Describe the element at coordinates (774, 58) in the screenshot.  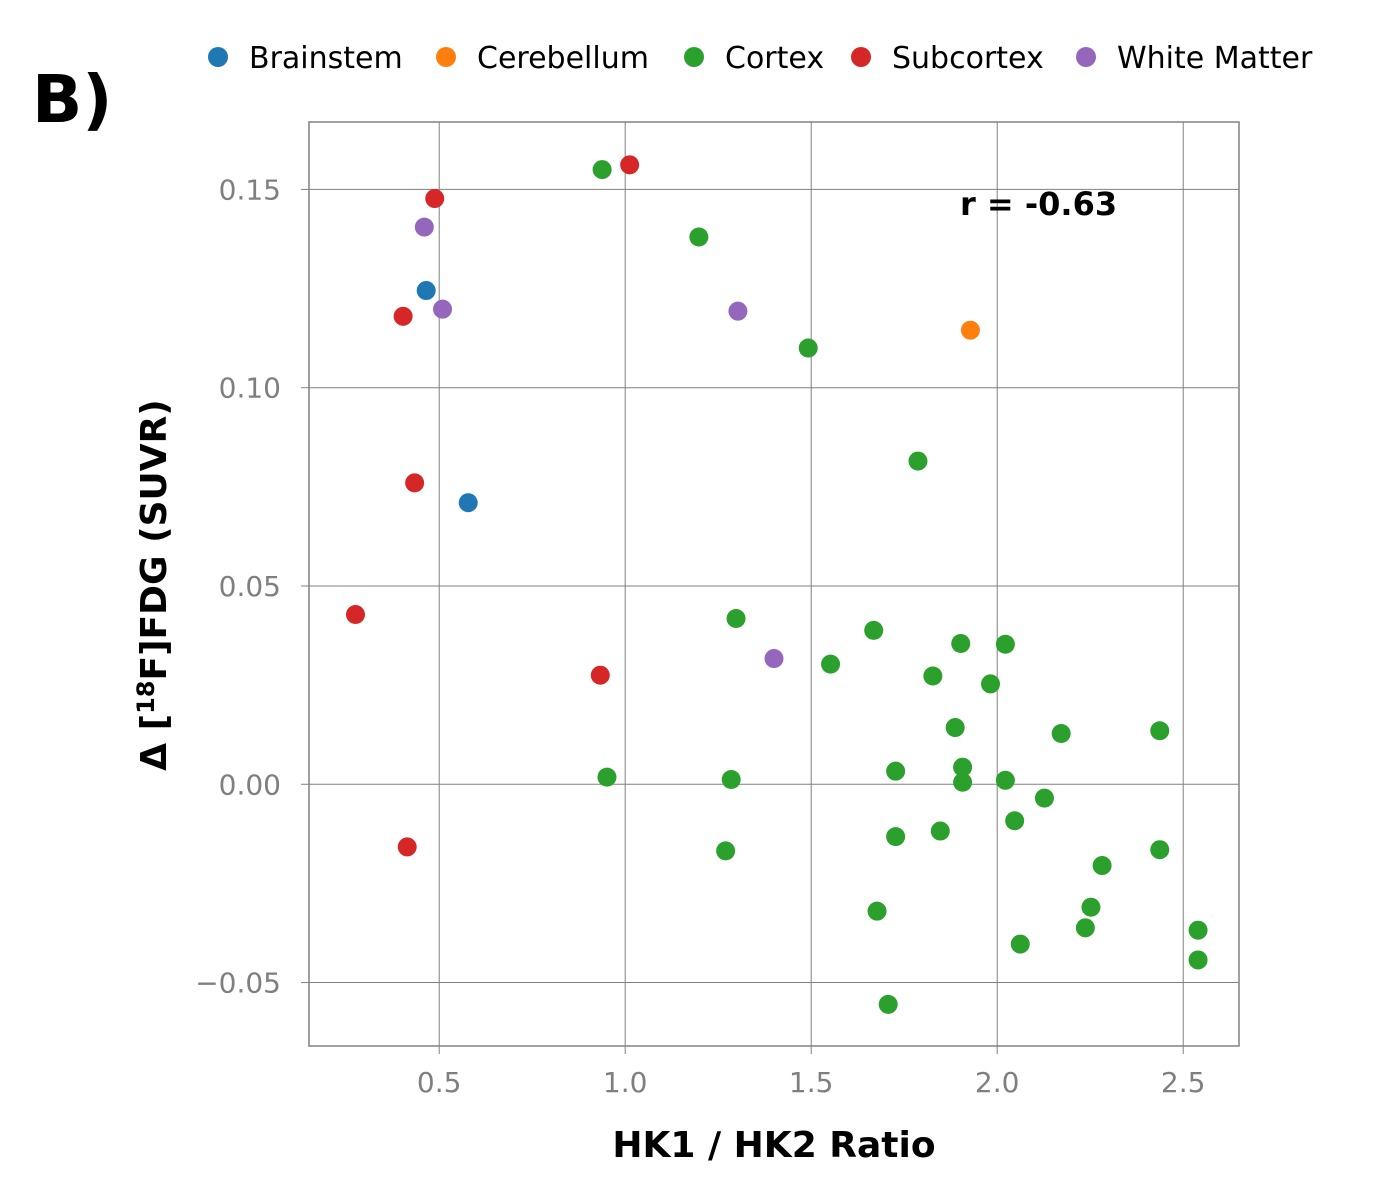
I see `legend-label: Cortex` at that location.